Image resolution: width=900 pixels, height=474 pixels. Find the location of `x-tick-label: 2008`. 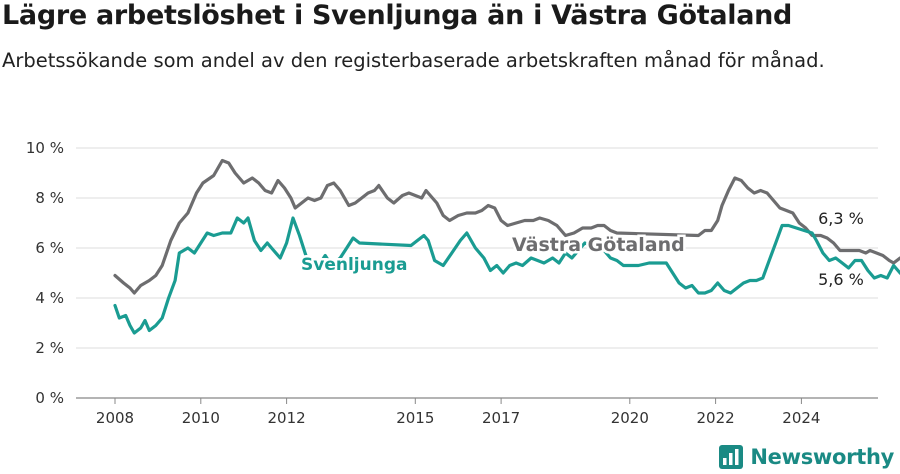

x-tick-label: 2008 is located at coordinates (115, 418).